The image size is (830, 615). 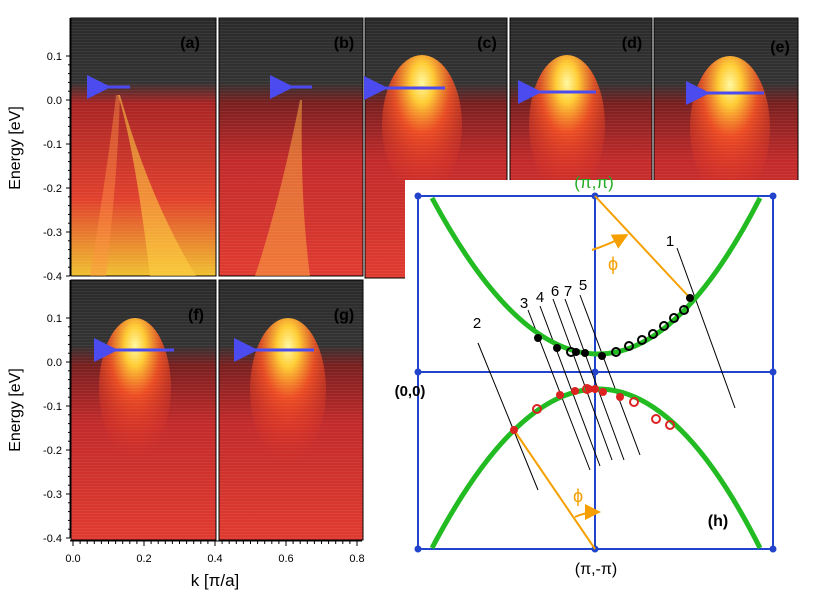 What do you see at coordinates (143, 559) in the screenshot?
I see `x-tick-label: 0.2` at bounding box center [143, 559].